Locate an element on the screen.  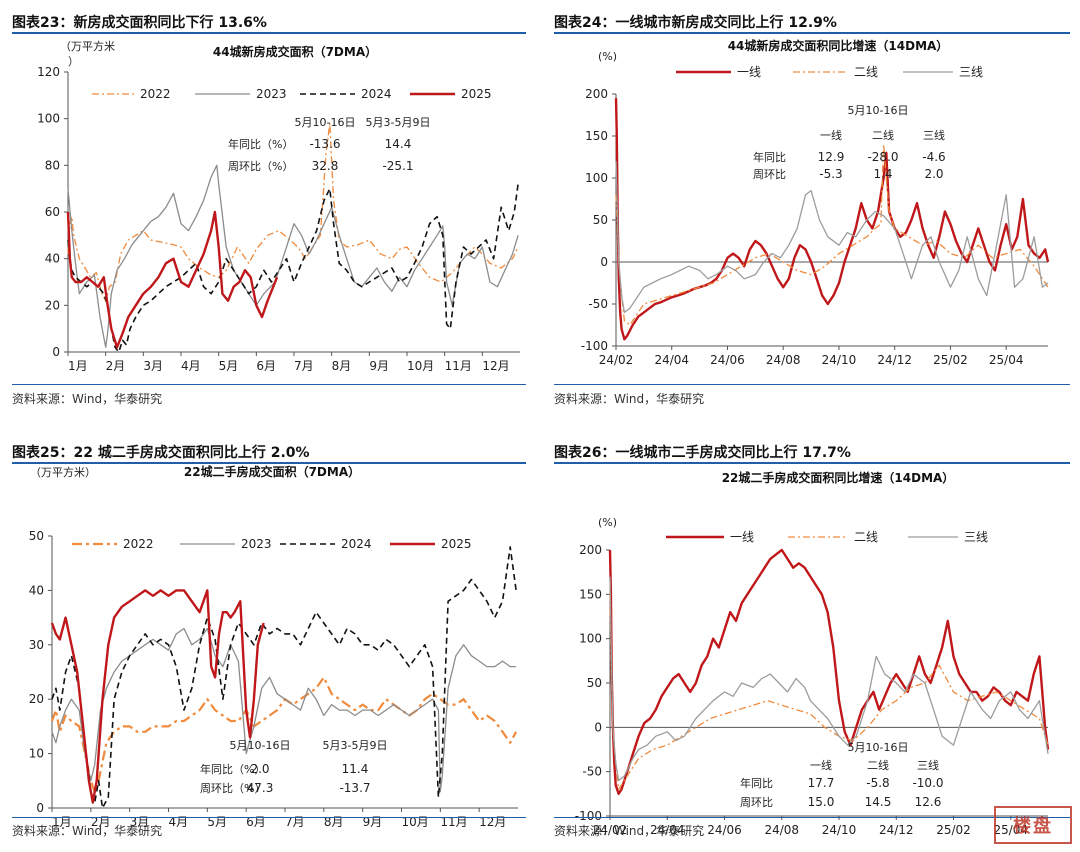
table-value: 32.8 is located at coordinates (325, 166).